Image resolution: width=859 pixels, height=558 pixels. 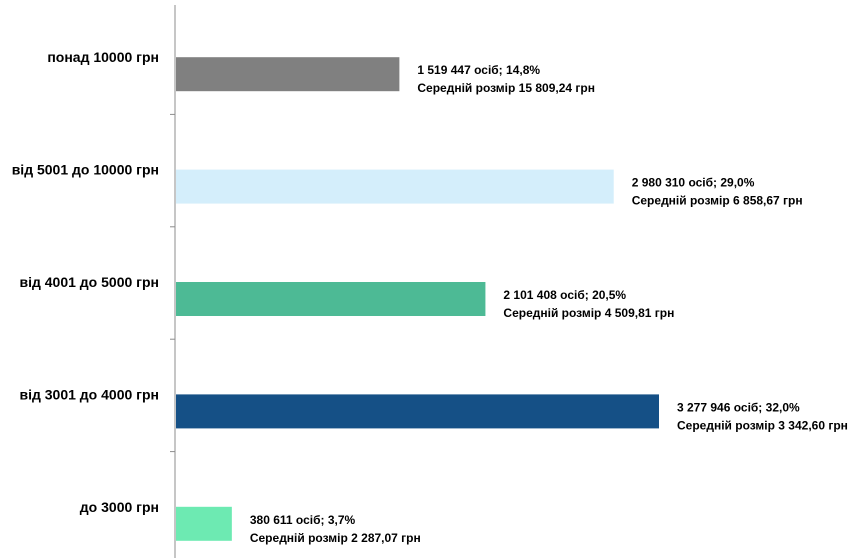 What do you see at coordinates (588, 313) in the screenshot?
I see `data-label-average: Середній розмір 4 509,81 грн` at bounding box center [588, 313].